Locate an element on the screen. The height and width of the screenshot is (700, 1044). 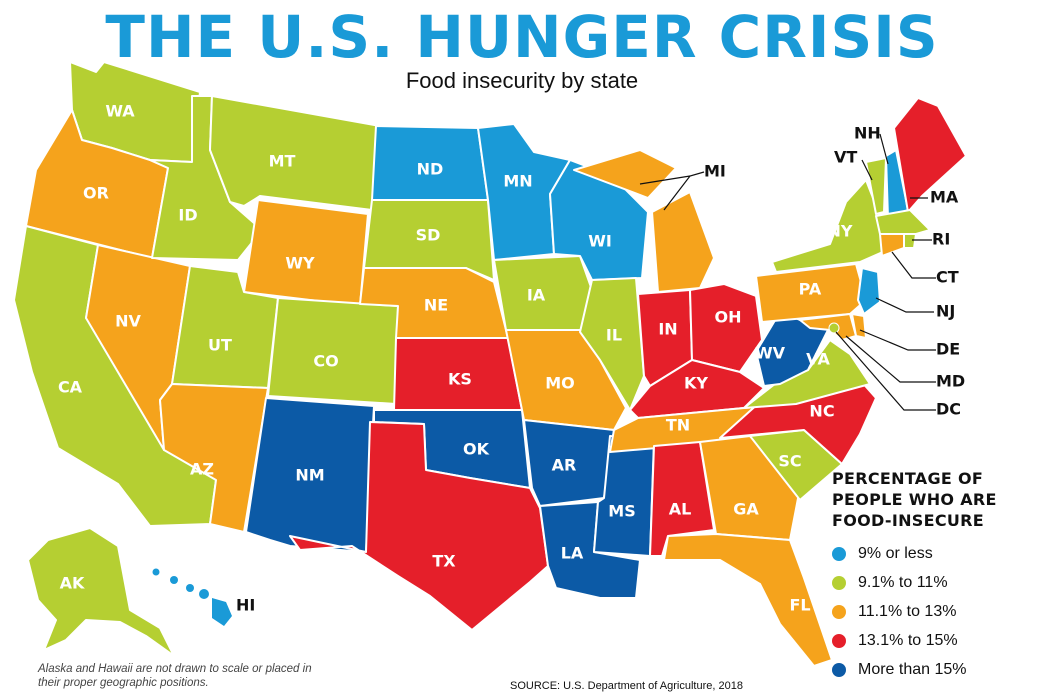
legend-item: 11.1% to 13% is located at coordinates (937, 611).